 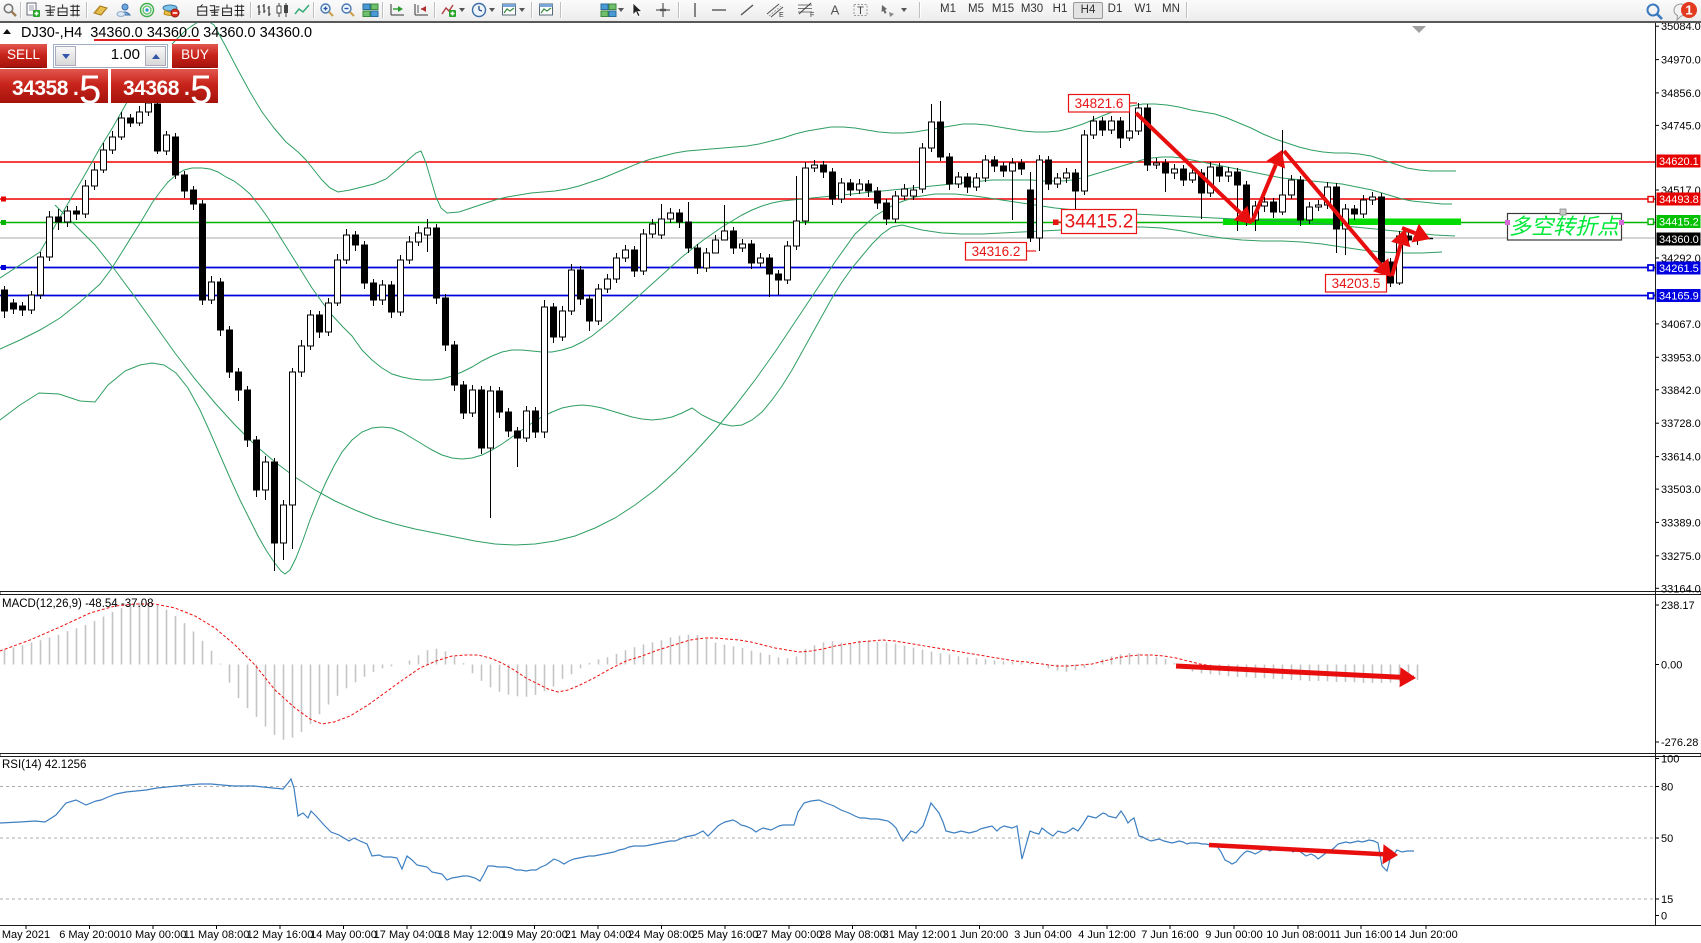 I want to click on svg-text: 34620.1, so click(x=1679, y=162).